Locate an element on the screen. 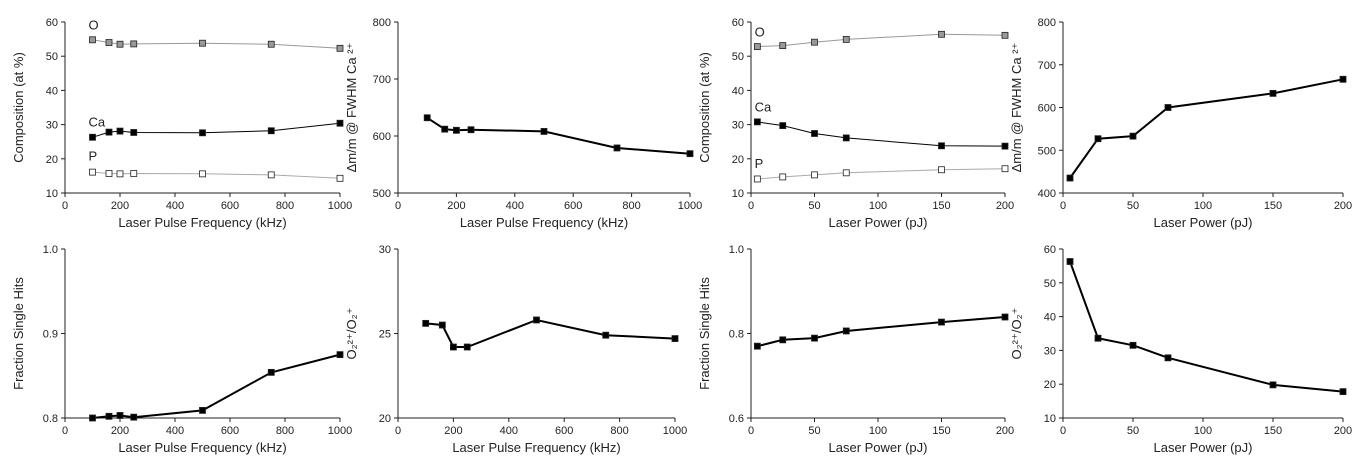 The width and height of the screenshot is (1356, 465). series-label: P is located at coordinates (759, 163).